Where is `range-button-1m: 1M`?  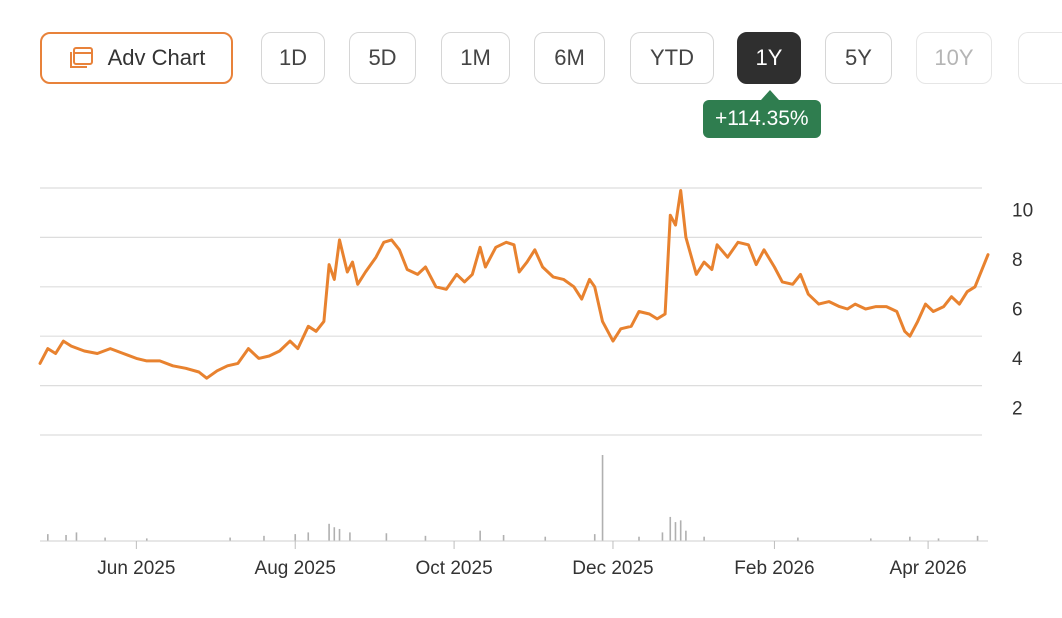 range-button-1m: 1M is located at coordinates (475, 58).